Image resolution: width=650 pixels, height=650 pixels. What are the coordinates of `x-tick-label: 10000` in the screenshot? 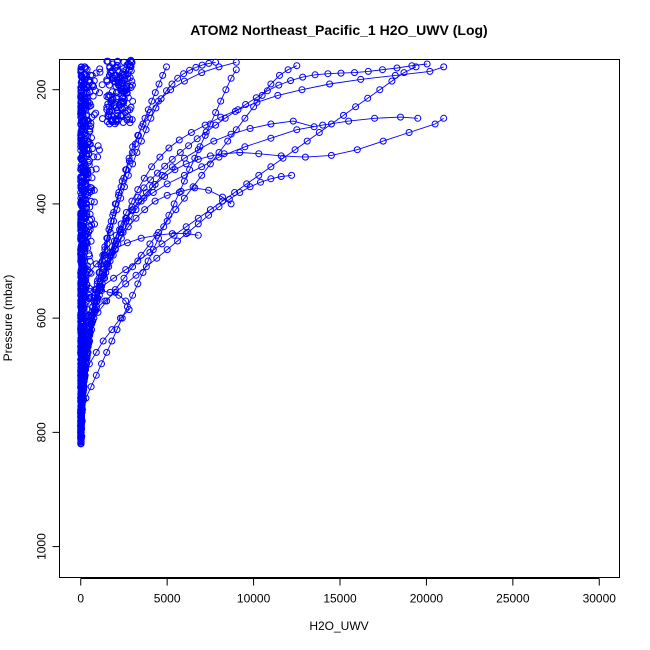 It's located at (254, 599).